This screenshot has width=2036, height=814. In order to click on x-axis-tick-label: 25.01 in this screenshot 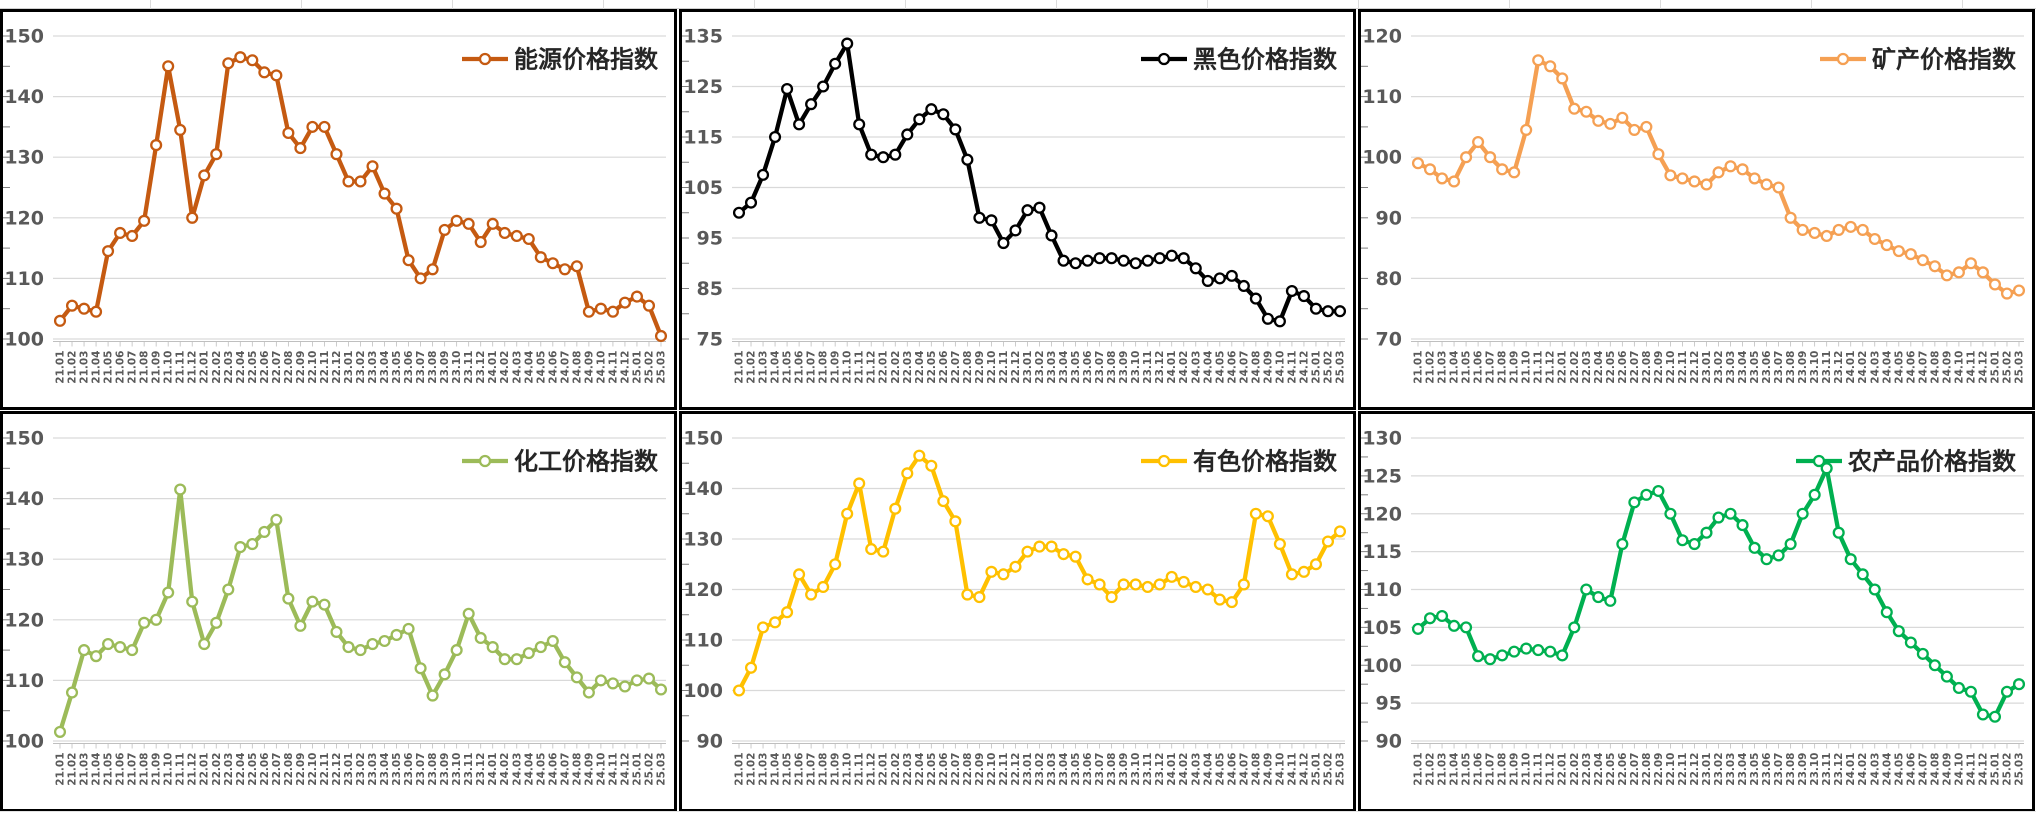, I will do `click(1995, 367)`.